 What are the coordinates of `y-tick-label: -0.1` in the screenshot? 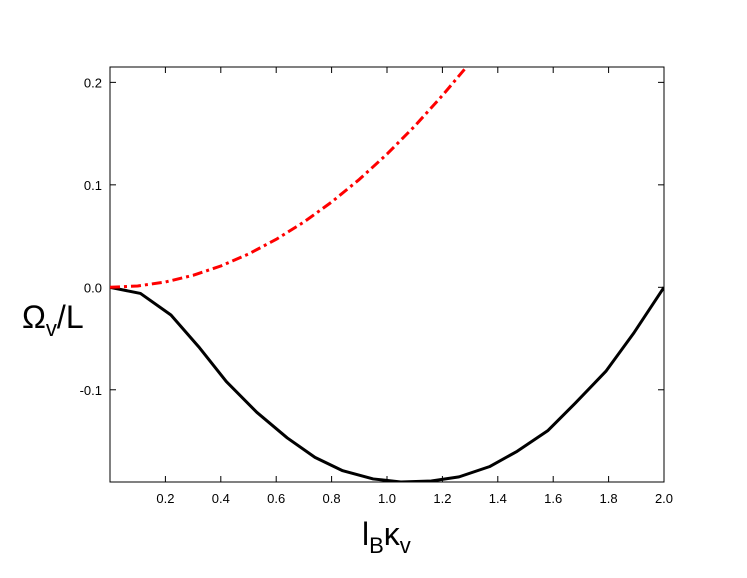 It's located at (91, 390).